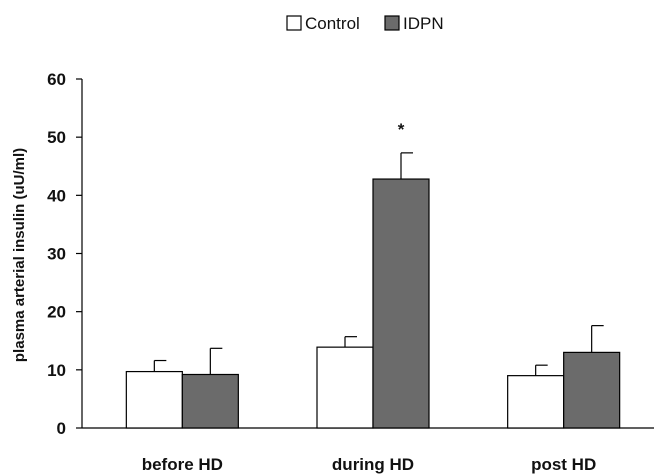 The height and width of the screenshot is (475, 659). I want to click on y-tick-label: 20, so click(56, 312).